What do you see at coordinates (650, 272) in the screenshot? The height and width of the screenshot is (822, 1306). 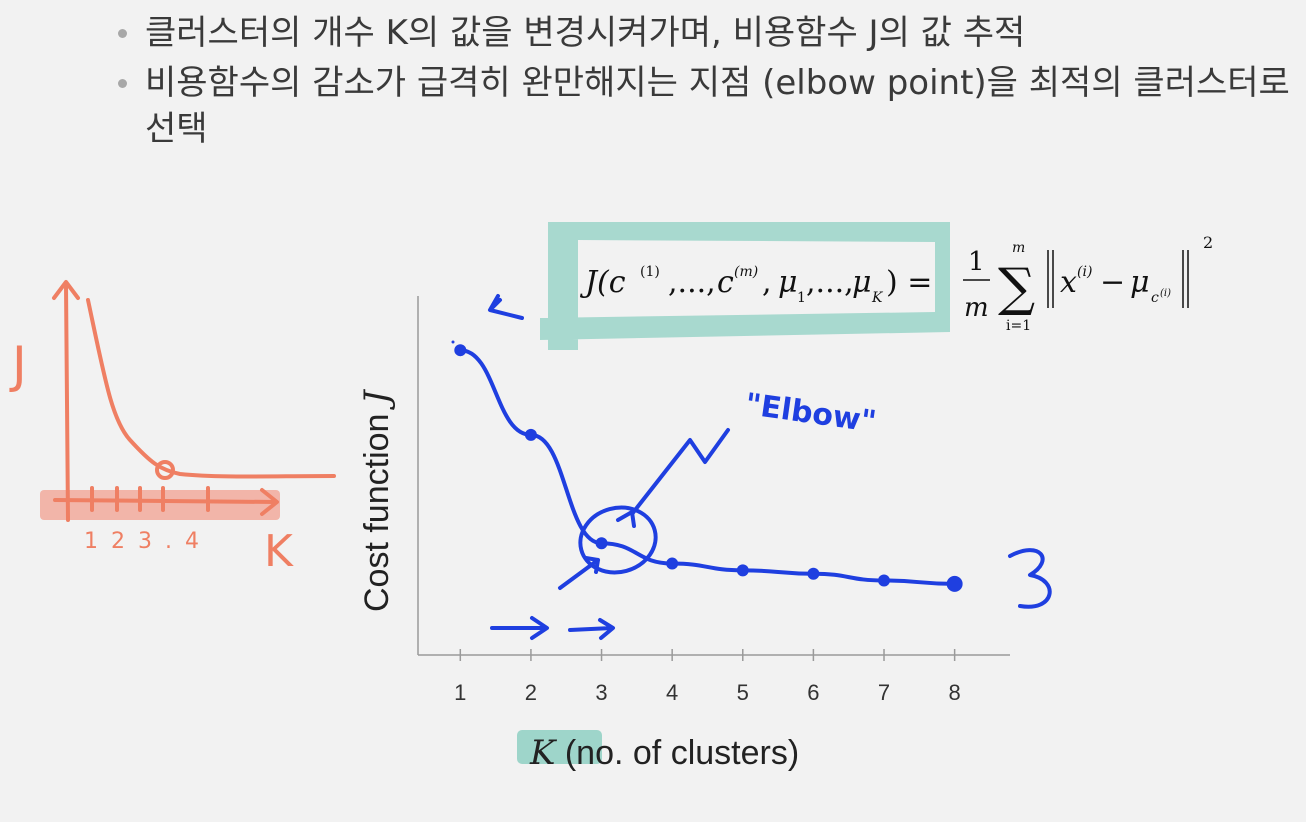 I see `formula-sup-1: (1)` at bounding box center [650, 272].